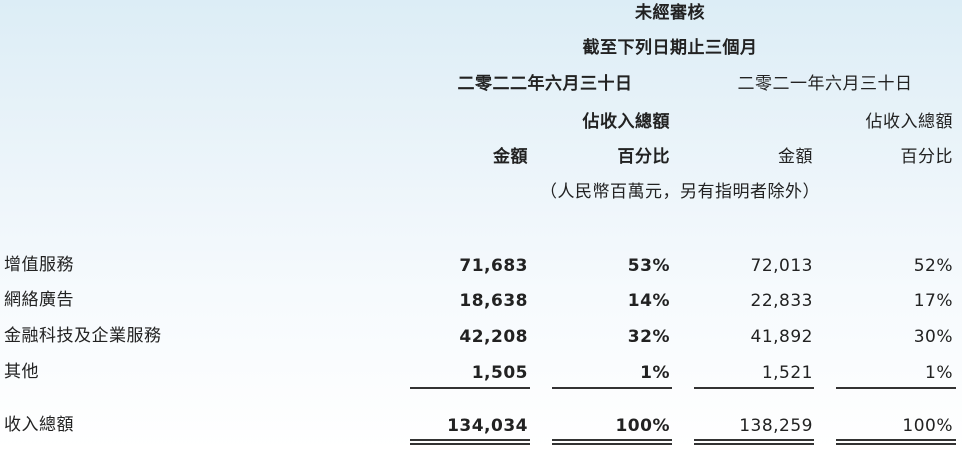 This screenshot has width=962, height=450. Describe the element at coordinates (670, 13) in the screenshot. I see `unaudited-heading: 未經審核` at that location.